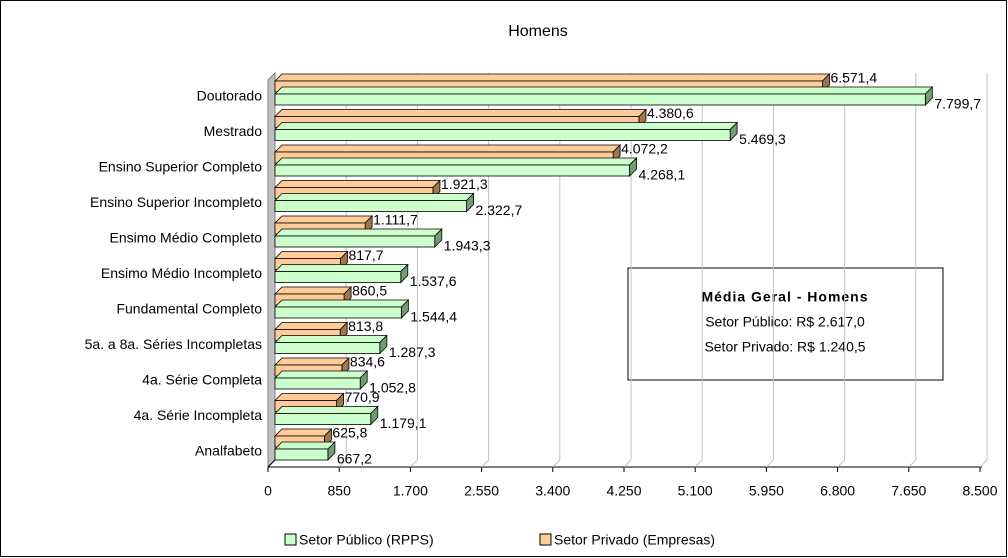 This screenshot has width=1008, height=558. Describe the element at coordinates (552, 491) in the screenshot. I see `x-tick-label: 3.400` at that location.